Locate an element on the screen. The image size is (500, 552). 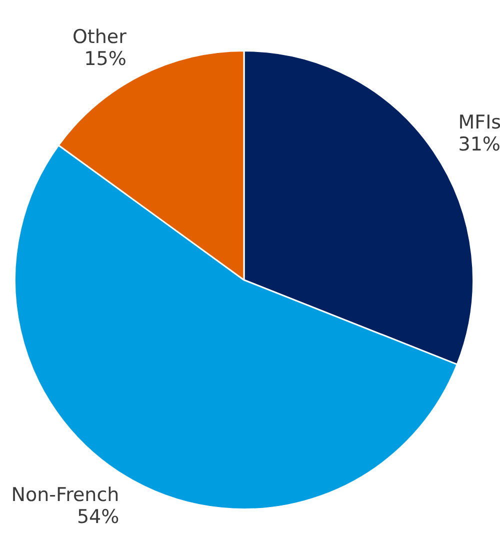
slice-label: Non-French is located at coordinates (65, 495).